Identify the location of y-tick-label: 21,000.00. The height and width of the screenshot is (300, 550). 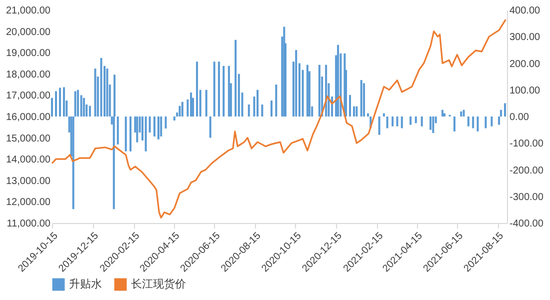
(28, 11).